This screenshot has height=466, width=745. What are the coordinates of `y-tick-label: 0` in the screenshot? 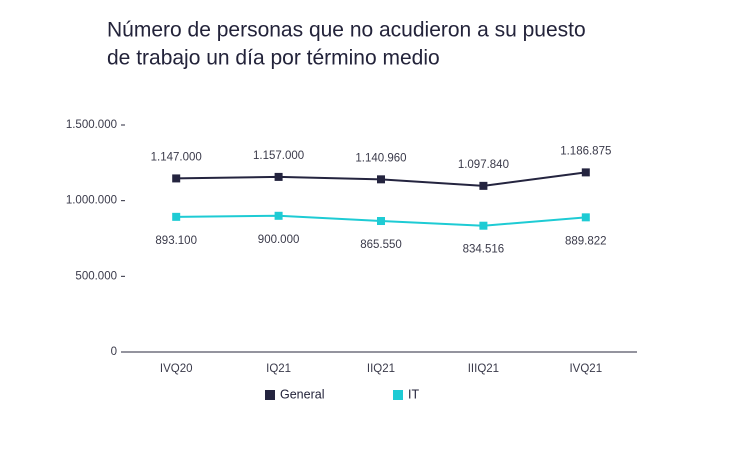 It's located at (114, 352).